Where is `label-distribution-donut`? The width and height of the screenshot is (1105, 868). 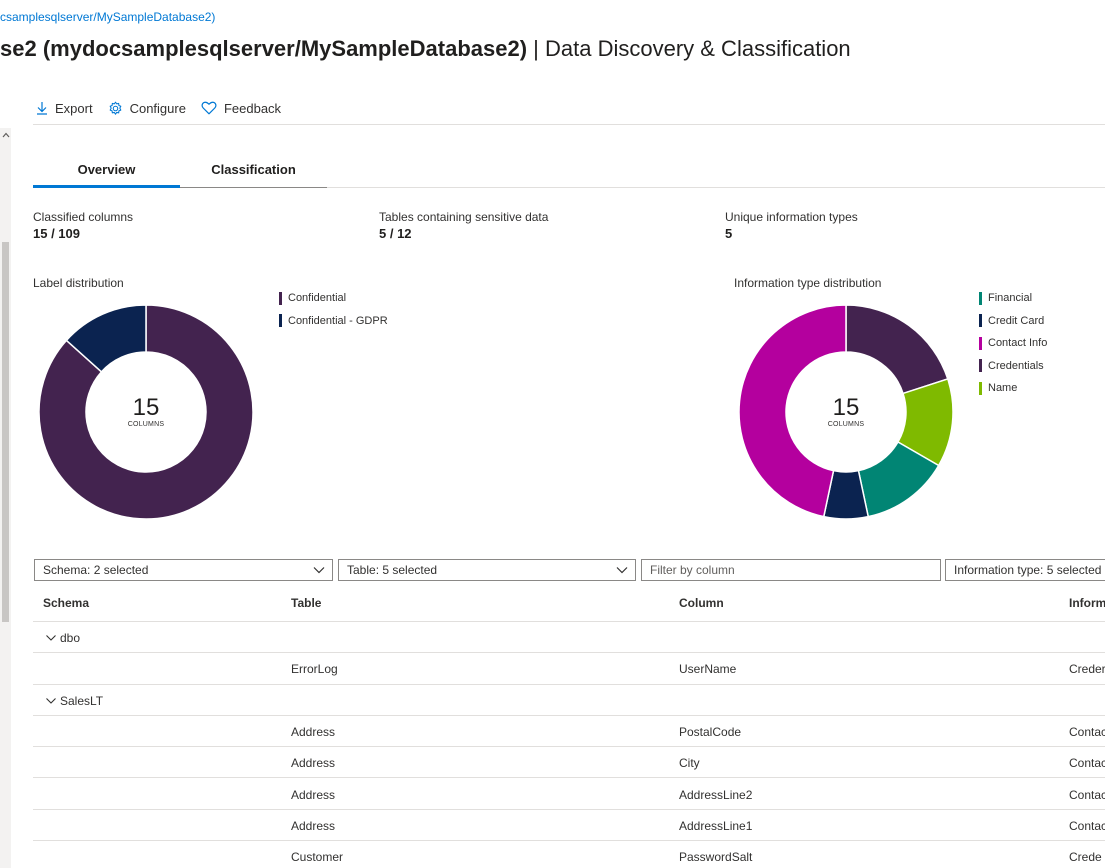
label-distribution-donut is located at coordinates (146, 412).